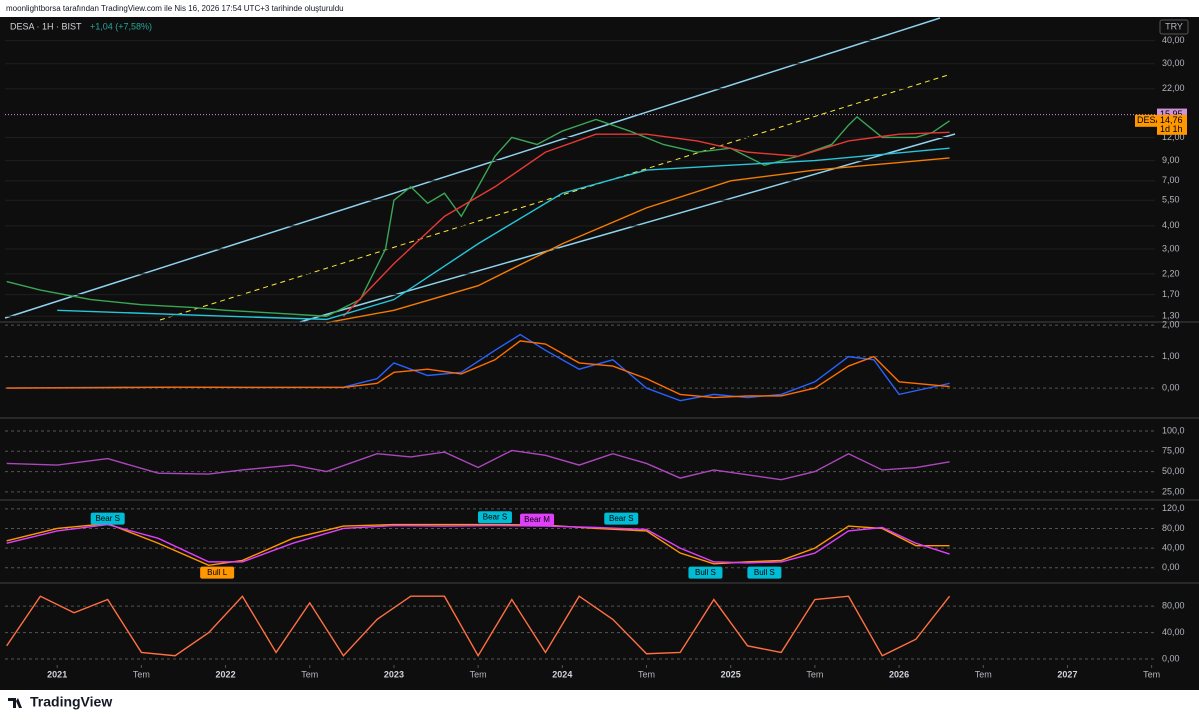 The height and width of the screenshot is (722, 1199). What do you see at coordinates (1171, 120) in the screenshot?
I see `last-price-label: 14,76` at bounding box center [1171, 120].